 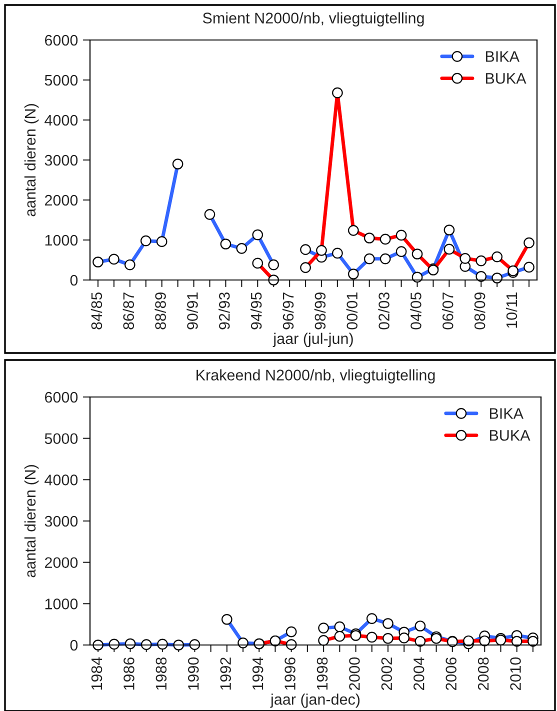 What do you see at coordinates (515, 673) in the screenshot?
I see `x-tick-label: 2010` at bounding box center [515, 673].